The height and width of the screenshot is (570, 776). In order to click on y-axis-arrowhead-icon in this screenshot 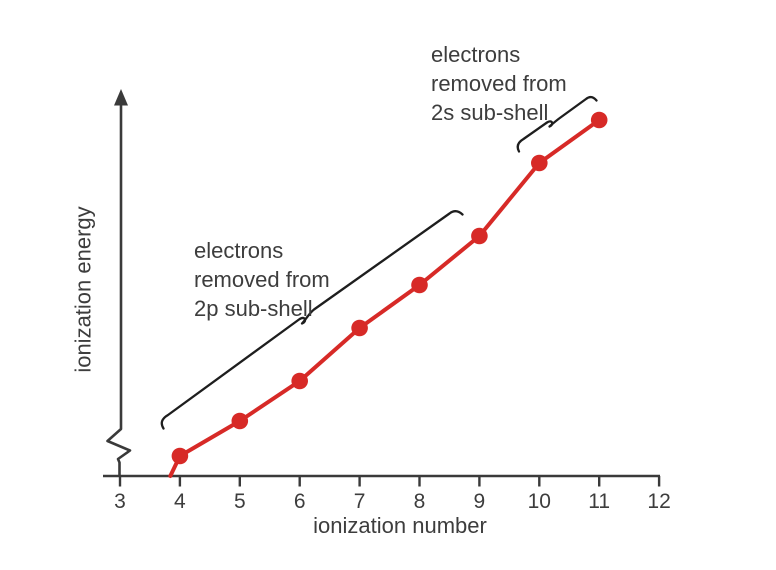, I will do `click(121, 97)`.